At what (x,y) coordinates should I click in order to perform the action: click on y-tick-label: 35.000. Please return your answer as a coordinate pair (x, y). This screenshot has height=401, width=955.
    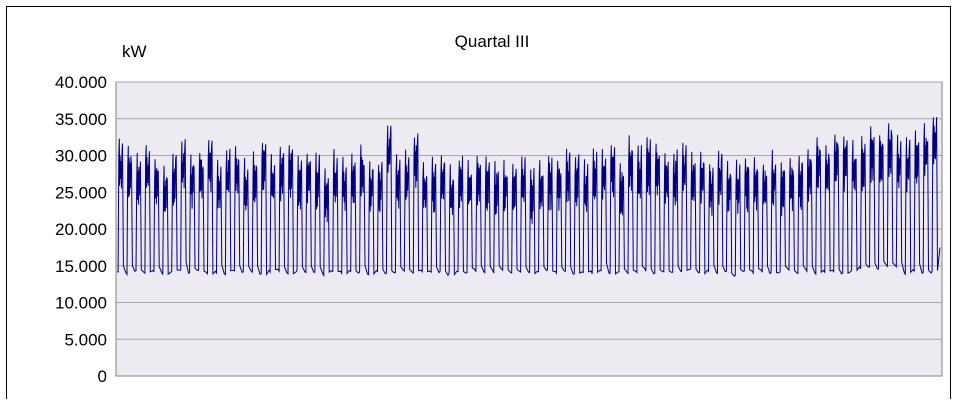
    Looking at the image, I should click on (81, 119).